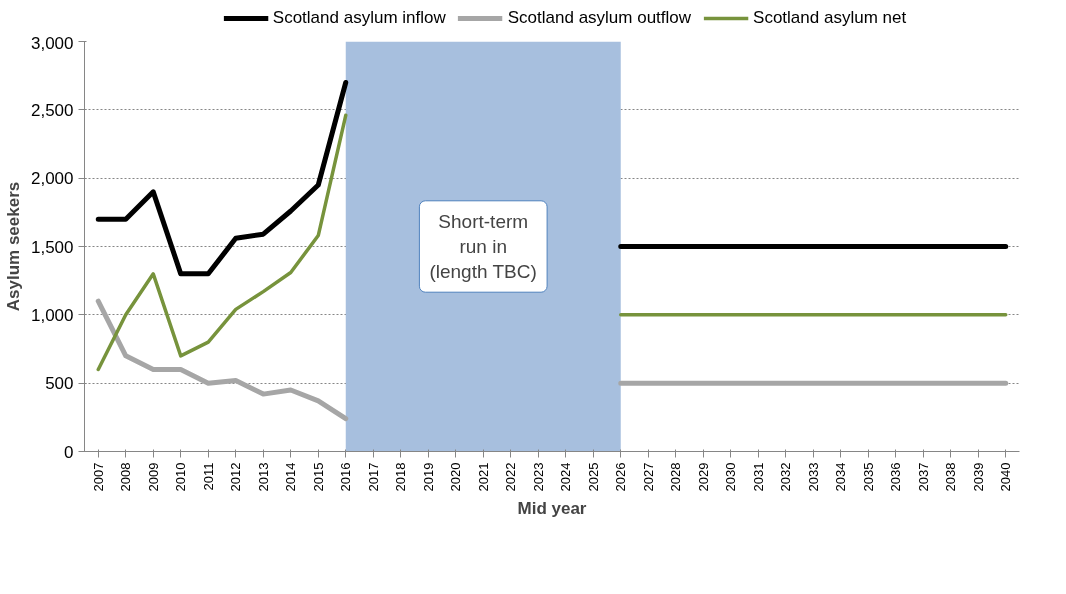 The width and height of the screenshot is (1066, 594). I want to click on x-tick-label: 2014, so click(291, 477).